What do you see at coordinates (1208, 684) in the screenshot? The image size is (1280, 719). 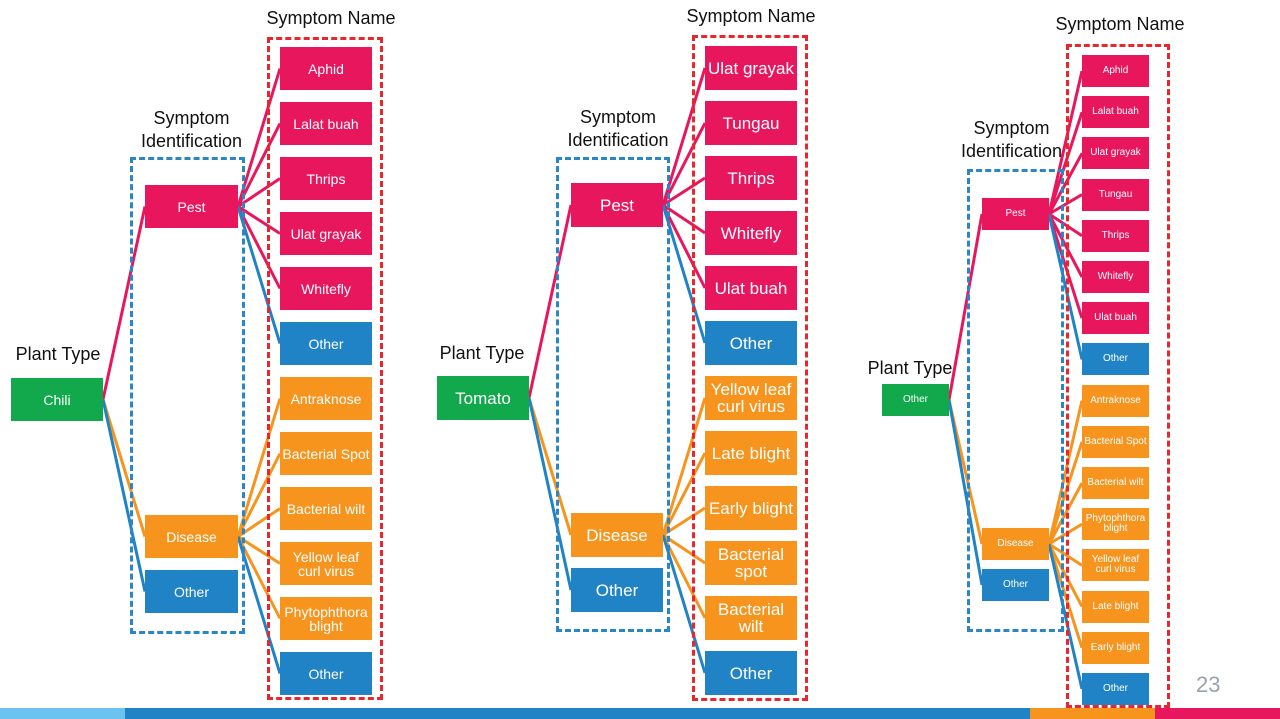 I see `page-number: 23` at bounding box center [1208, 684].